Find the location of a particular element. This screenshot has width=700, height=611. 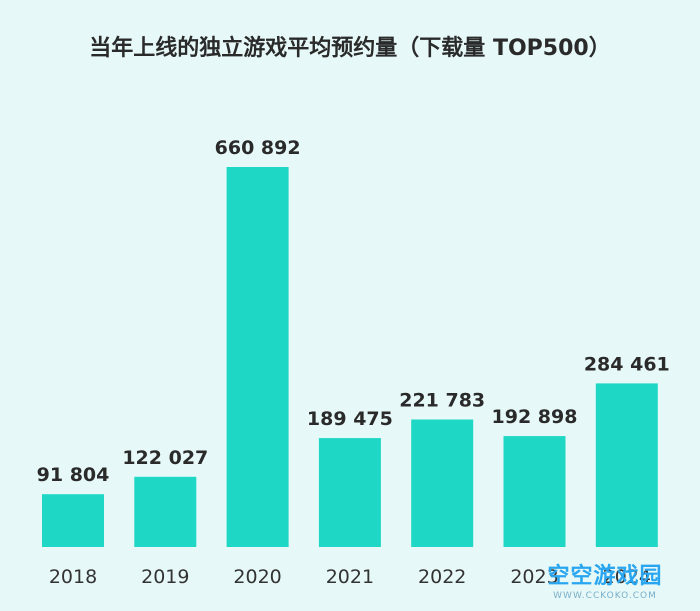

value-label-2020: 660 892 is located at coordinates (258, 148).